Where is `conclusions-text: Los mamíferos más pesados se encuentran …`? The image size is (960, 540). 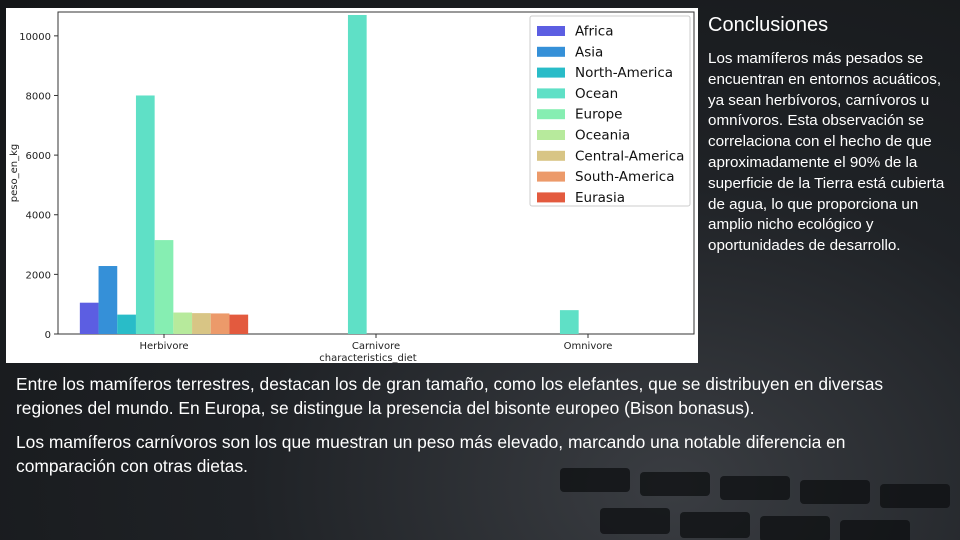 conclusions-text: Los mamíferos más pesados se encuentran … is located at coordinates (826, 152).